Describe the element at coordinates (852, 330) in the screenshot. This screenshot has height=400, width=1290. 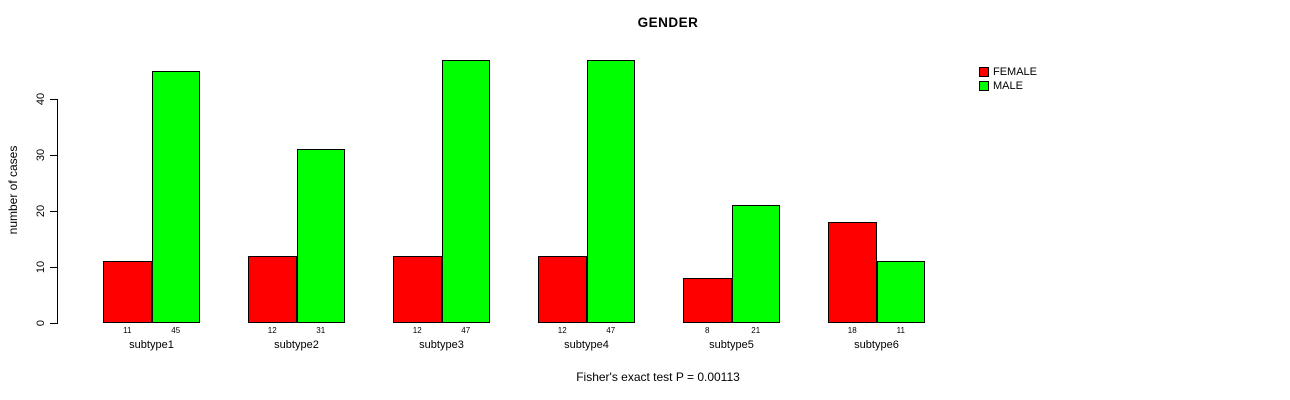
I see `bar-value-label: 18` at that location.